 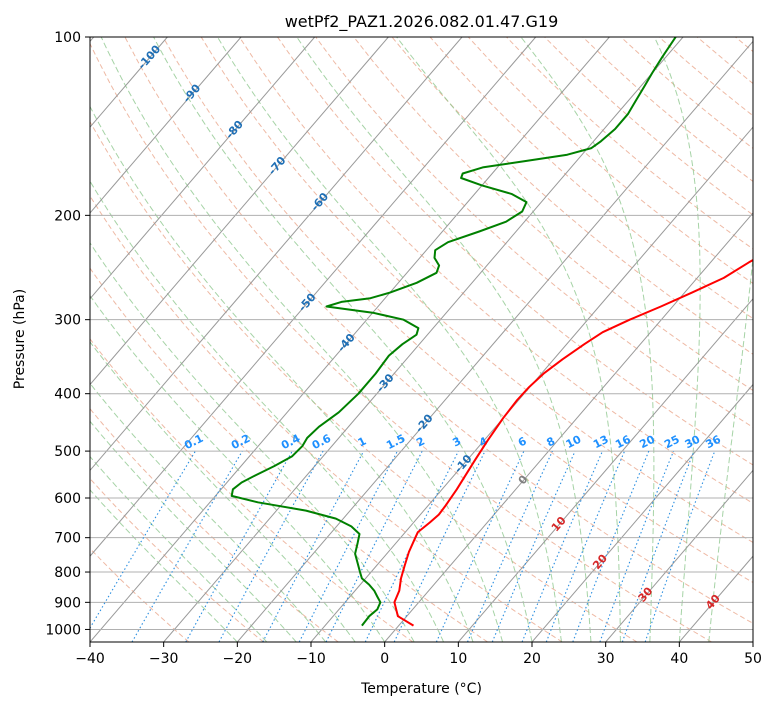 I want to click on mixing-ratio-label: 25, so click(x=672, y=442).